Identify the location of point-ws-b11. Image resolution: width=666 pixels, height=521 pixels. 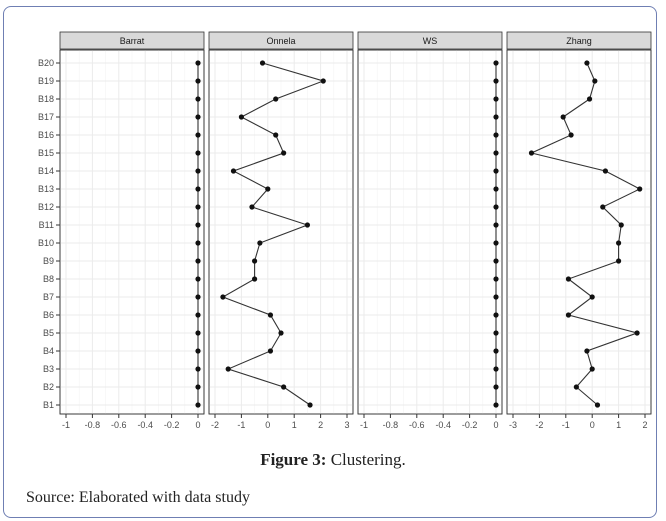
(496, 225).